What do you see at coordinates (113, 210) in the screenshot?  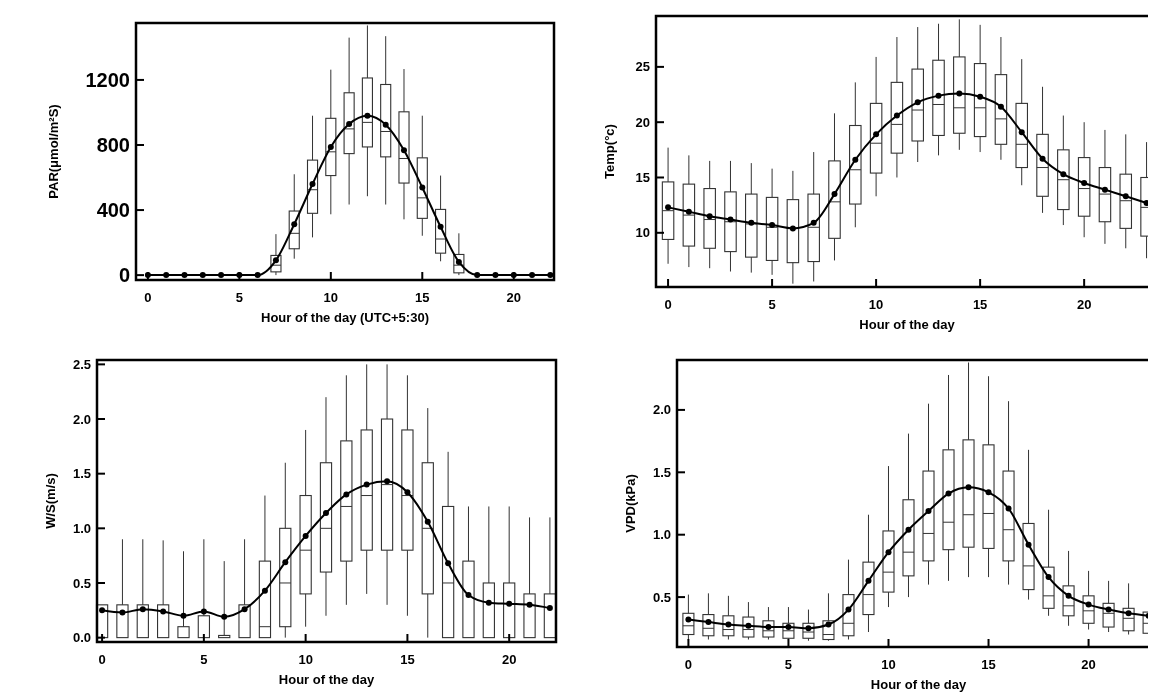 I see `y-tick-label: 400` at bounding box center [113, 210].